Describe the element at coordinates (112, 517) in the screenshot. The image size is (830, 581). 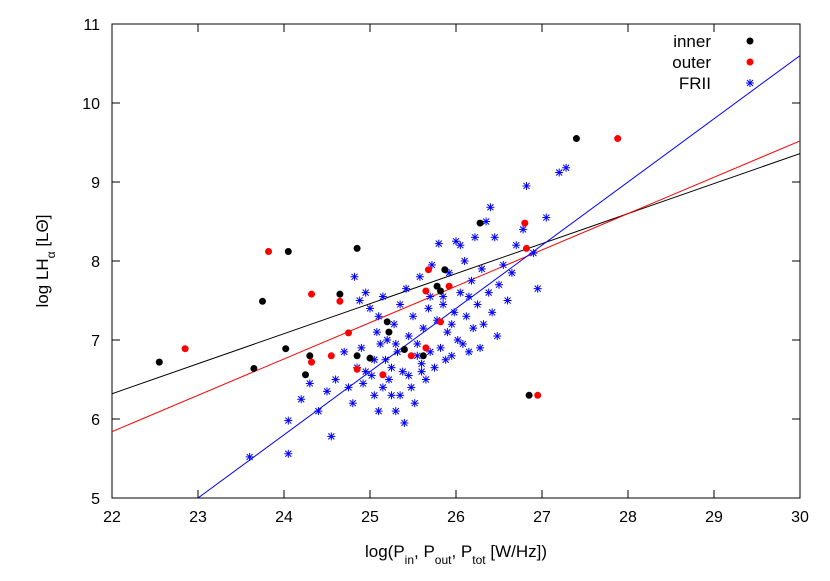
I see `x-tick-label: 22` at that location.